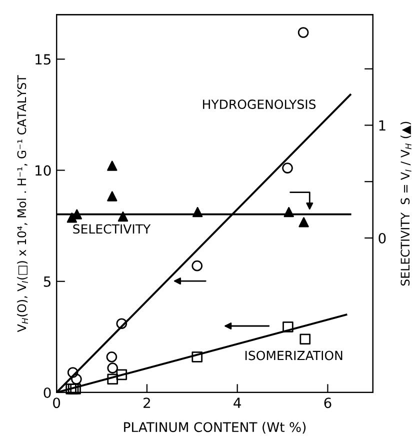  Describe the element at coordinates (237, 403) in the screenshot. I see `x-tick-label: 4` at that location.